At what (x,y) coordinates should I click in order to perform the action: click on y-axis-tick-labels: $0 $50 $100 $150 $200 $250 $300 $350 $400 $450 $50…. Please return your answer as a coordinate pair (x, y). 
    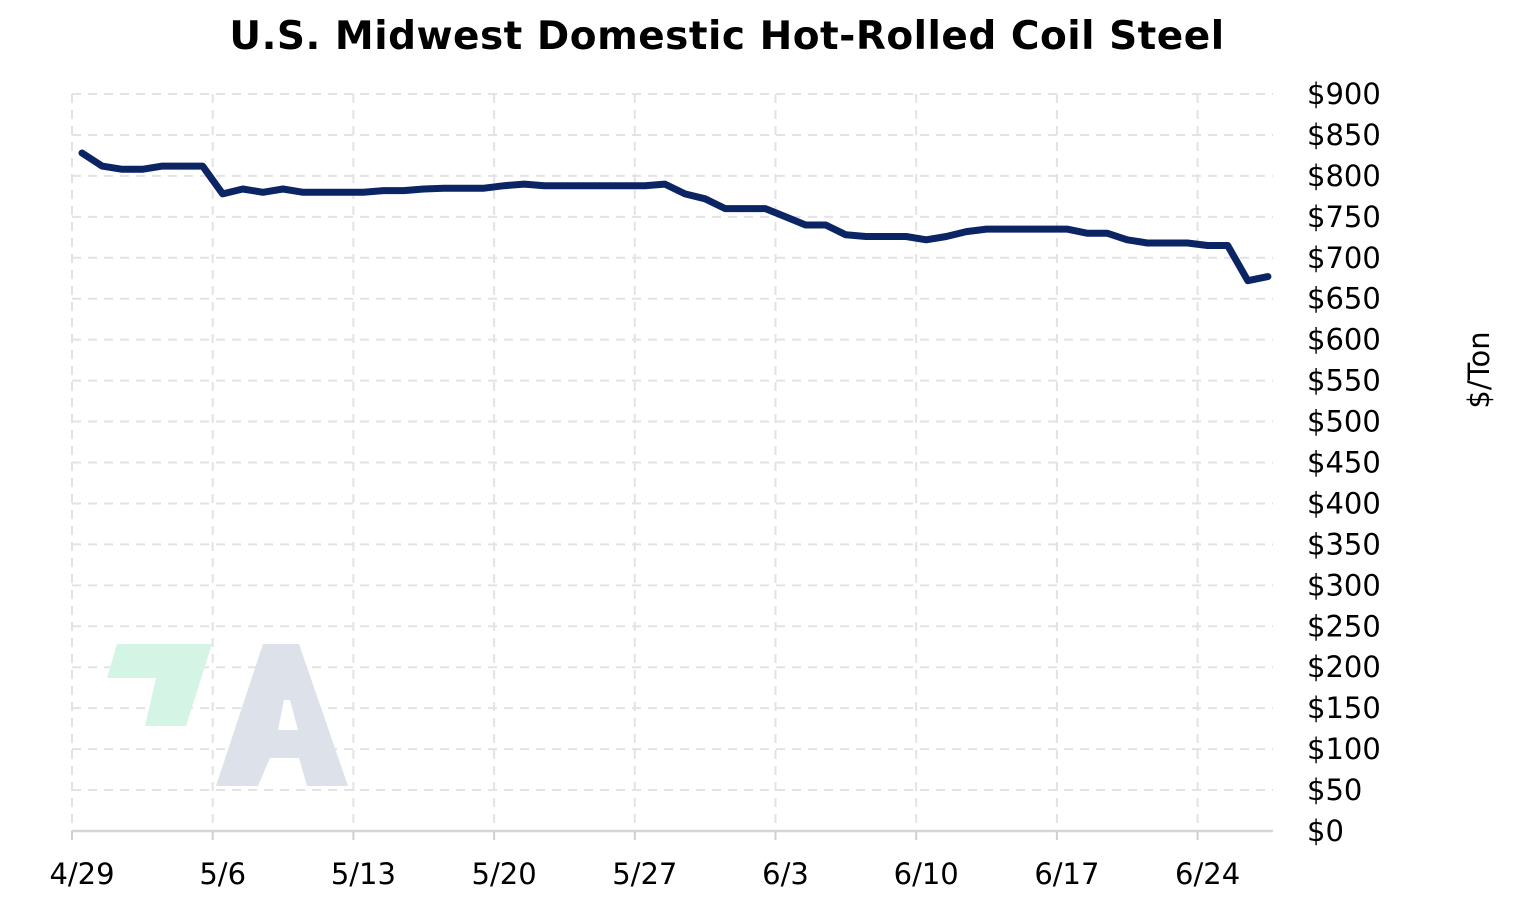
    Looking at the image, I should click on (1344, 462).